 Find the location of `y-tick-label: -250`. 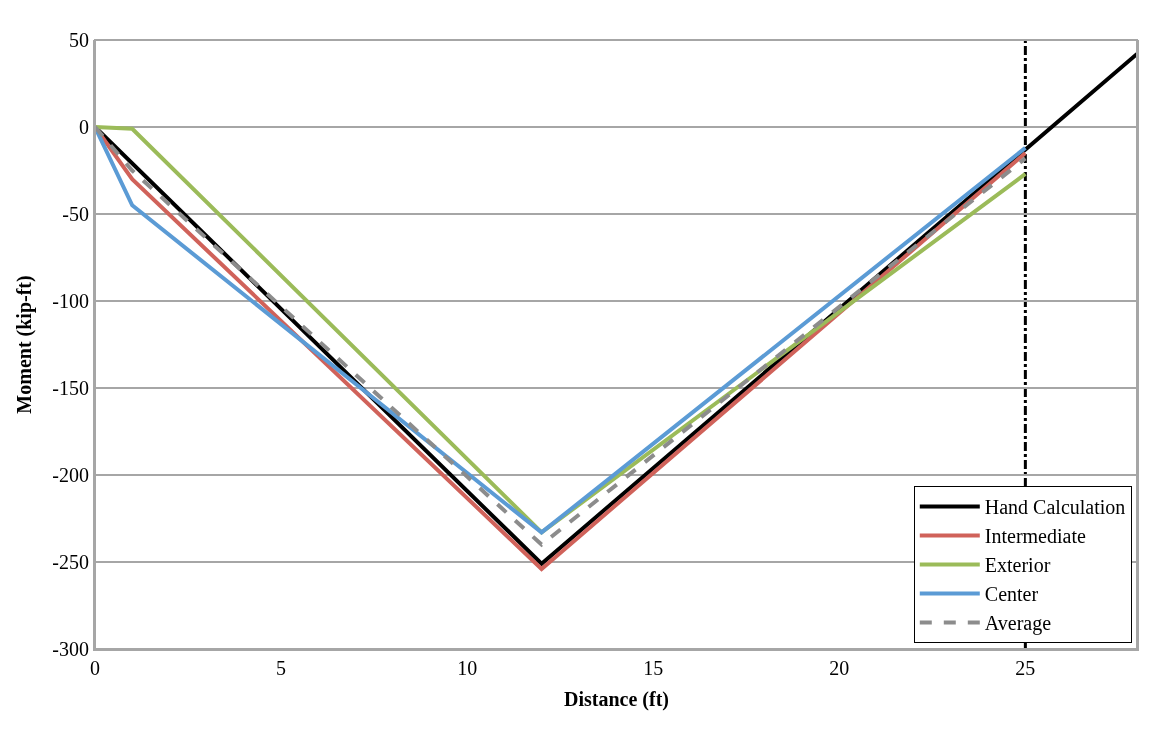

y-tick-label: -250 is located at coordinates (70, 562).